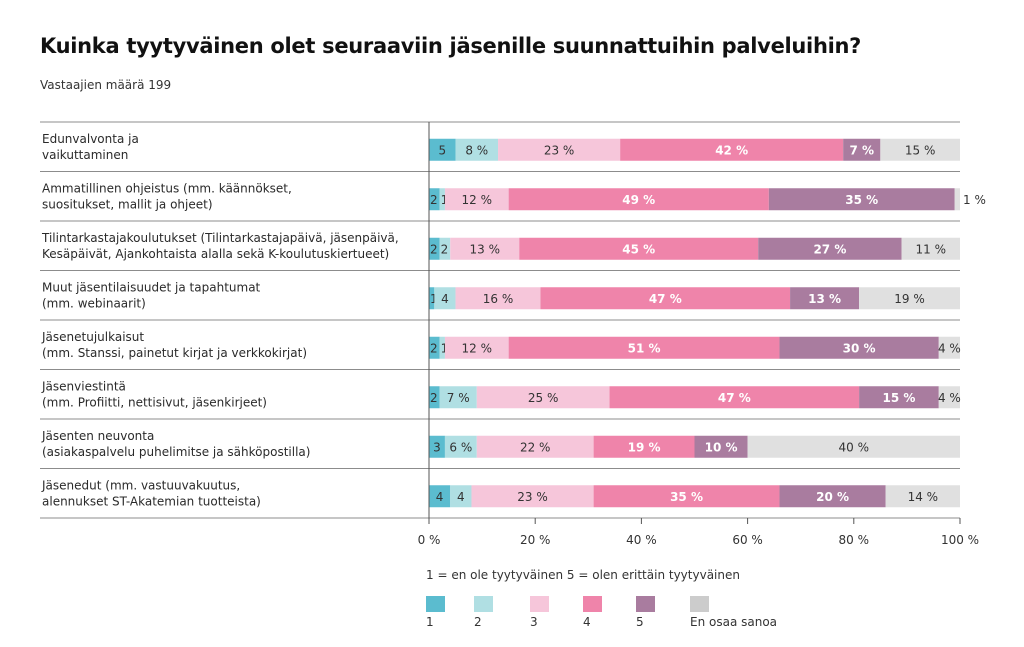 This screenshot has width=1024, height=647. What do you see at coordinates (854, 447) in the screenshot?
I see `data-label: 40 %` at bounding box center [854, 447].